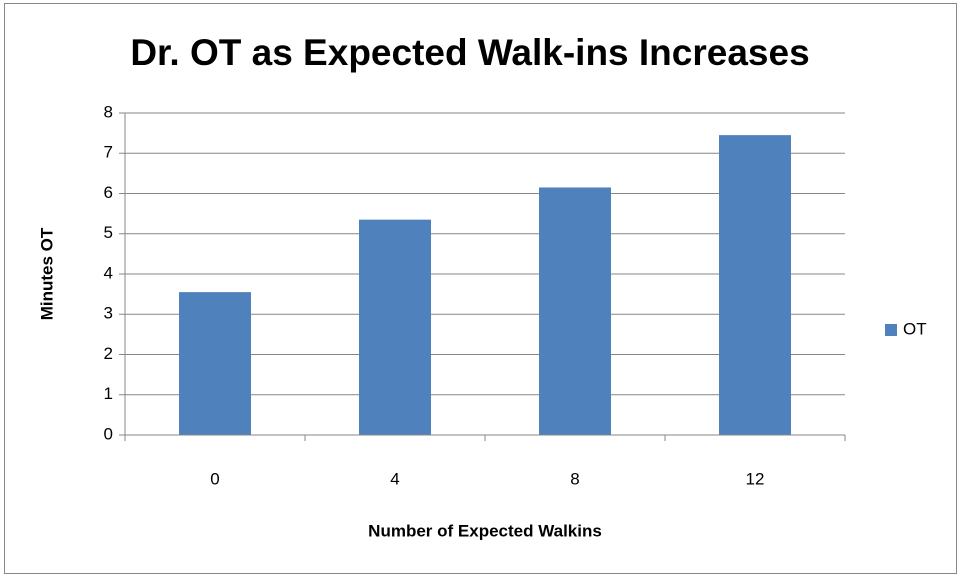 The height and width of the screenshot is (579, 962). Describe the element at coordinates (485, 530) in the screenshot. I see `x-axis-label: Number of Expected Walkins` at that location.